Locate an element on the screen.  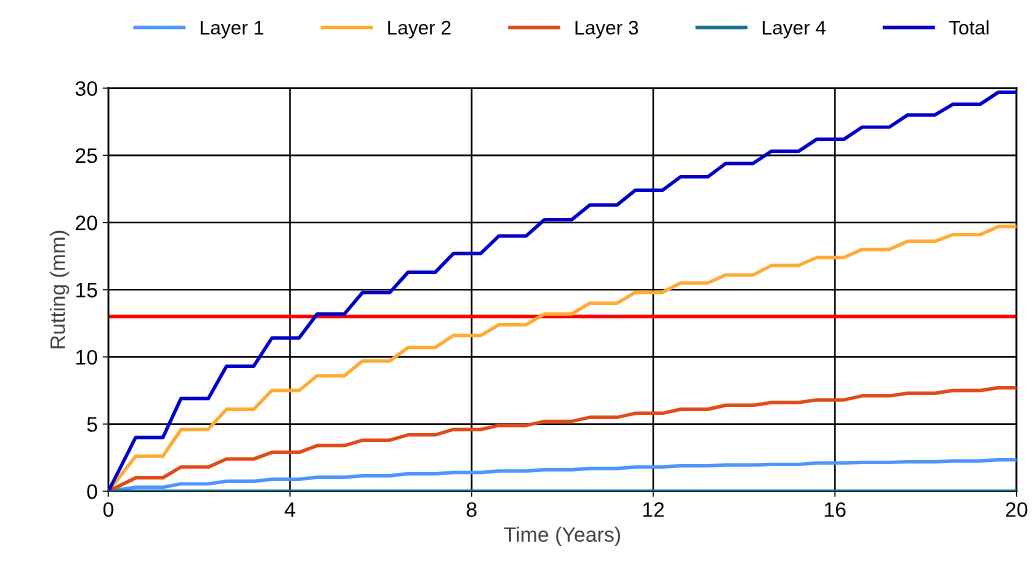
legend-label: Layer 2 is located at coordinates (419, 29).